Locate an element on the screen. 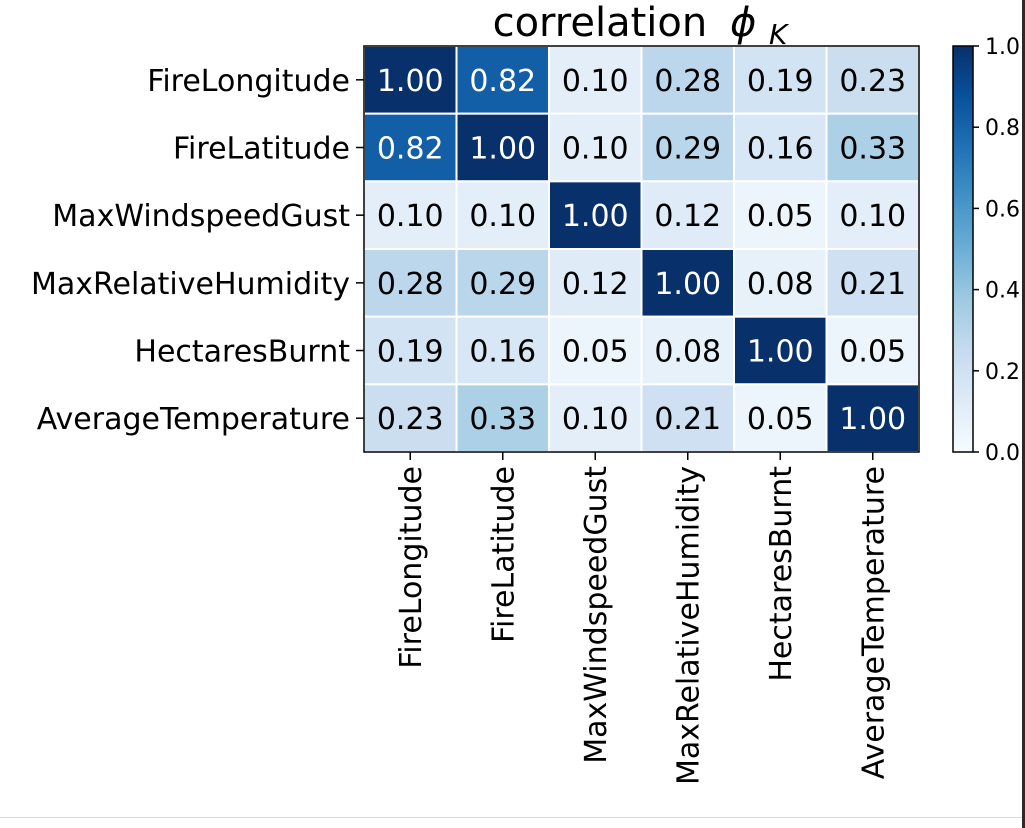 This screenshot has height=828, width=1025. y-tick-label: HectaresBurnt is located at coordinates (242, 352).